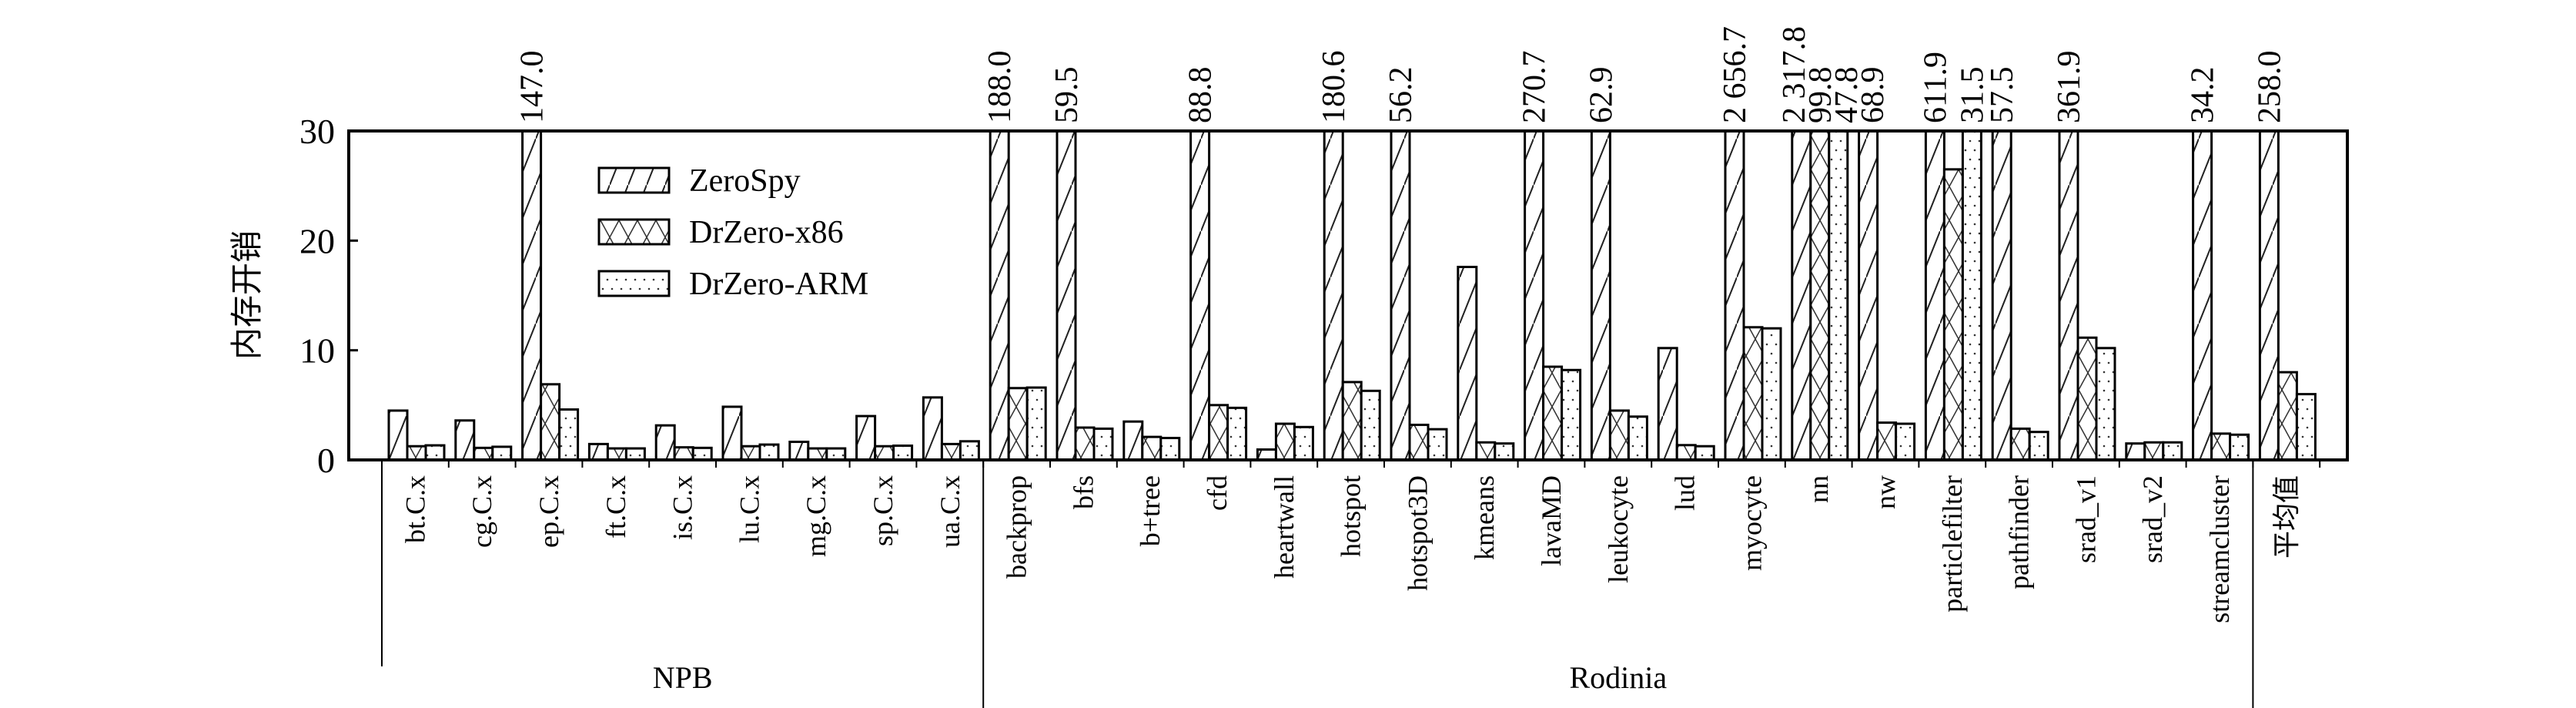 The image size is (2576, 708). I want to click on y-tick-label: 10, so click(317, 351).